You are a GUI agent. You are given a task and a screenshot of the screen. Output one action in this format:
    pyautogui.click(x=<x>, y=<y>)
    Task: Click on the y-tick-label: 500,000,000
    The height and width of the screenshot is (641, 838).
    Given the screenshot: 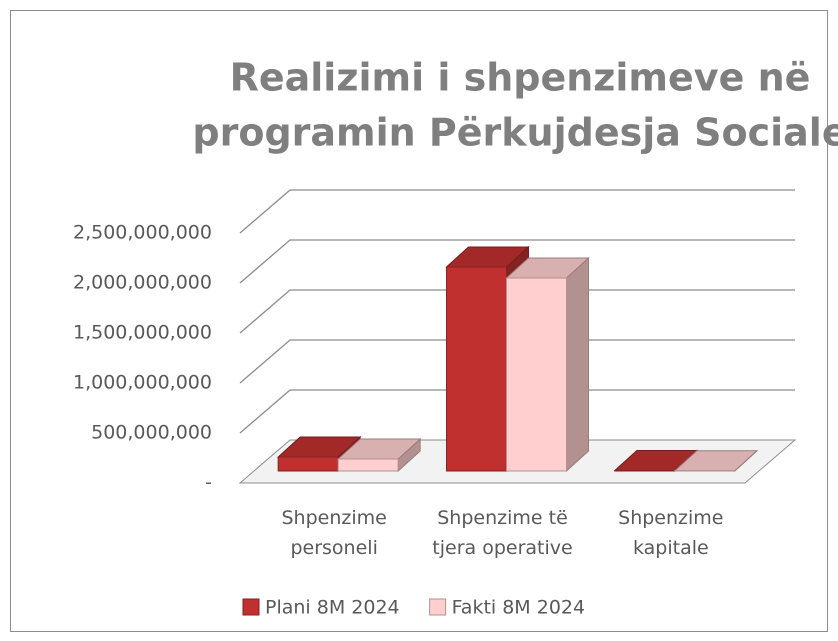 What is the action you would take?
    pyautogui.click(x=151, y=433)
    